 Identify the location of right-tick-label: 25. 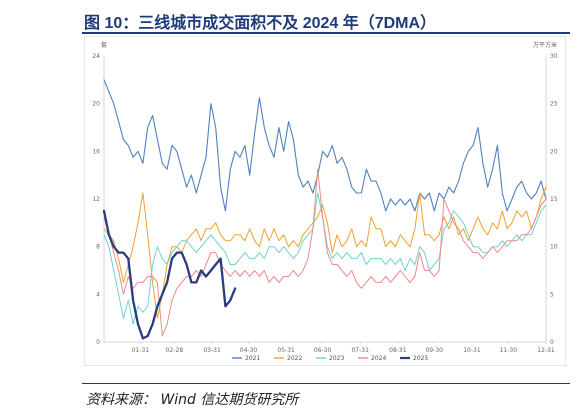
(554, 104).